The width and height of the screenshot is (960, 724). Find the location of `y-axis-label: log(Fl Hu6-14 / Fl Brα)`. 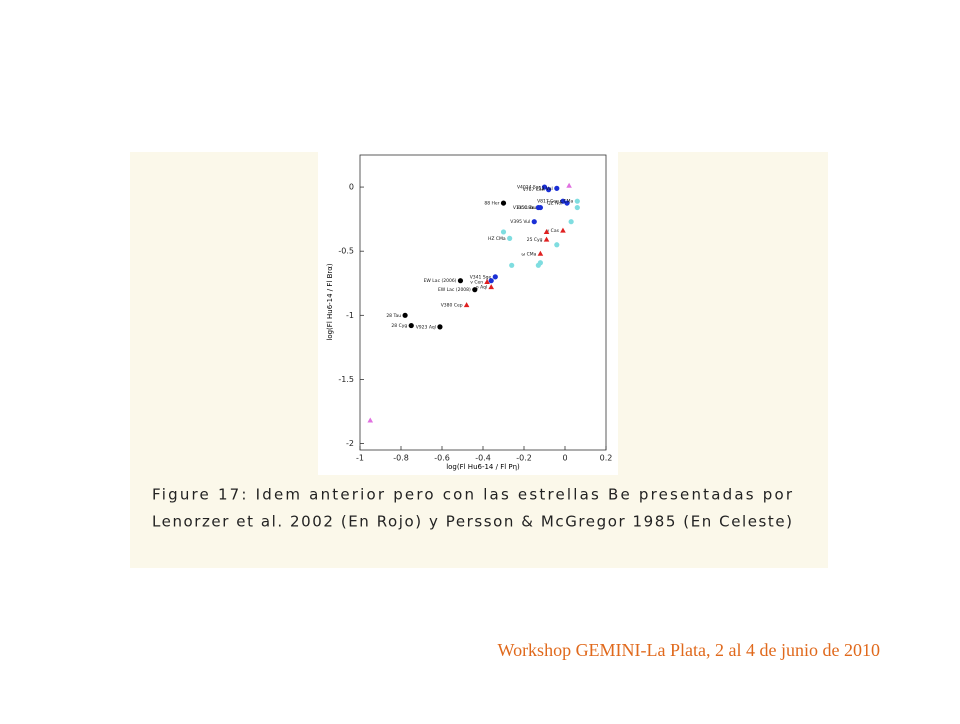

y-axis-label: log(Fl Hu6-14 / Fl Brα) is located at coordinates (330, 301).